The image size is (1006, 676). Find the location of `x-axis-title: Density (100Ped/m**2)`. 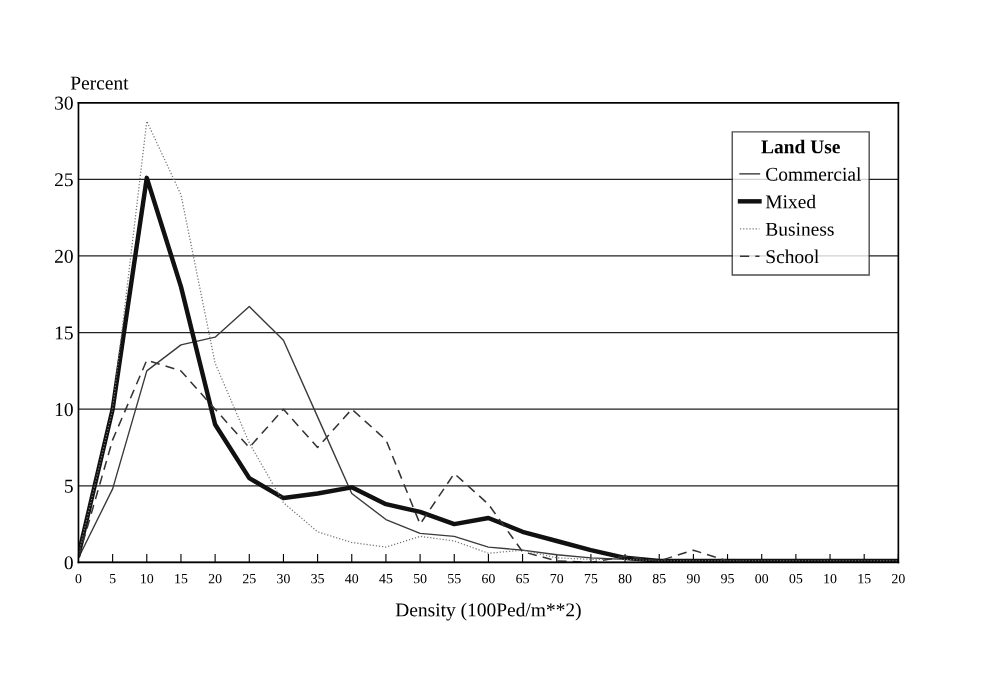

x-axis-title: Density (100Ped/m**2) is located at coordinates (488, 611).